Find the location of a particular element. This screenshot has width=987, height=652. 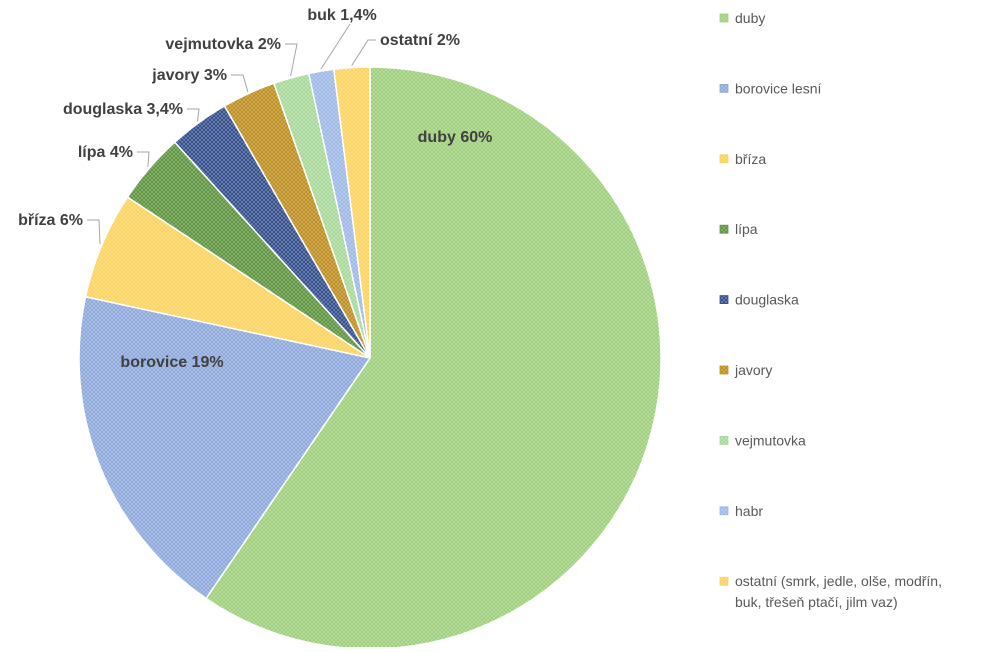

data-label-javory: javory 3% is located at coordinates (189, 75).